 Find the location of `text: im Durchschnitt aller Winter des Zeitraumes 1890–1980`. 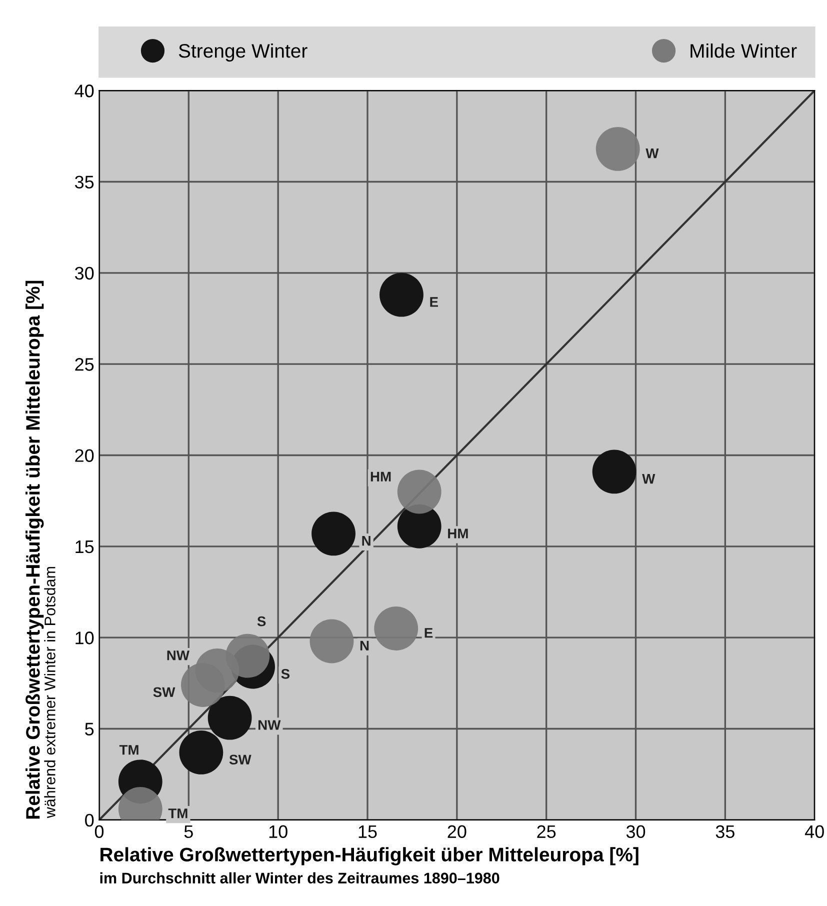

text: im Durchschnitt aller Winter des Zeitraumes 1890–1980 is located at coordinates (300, 878).